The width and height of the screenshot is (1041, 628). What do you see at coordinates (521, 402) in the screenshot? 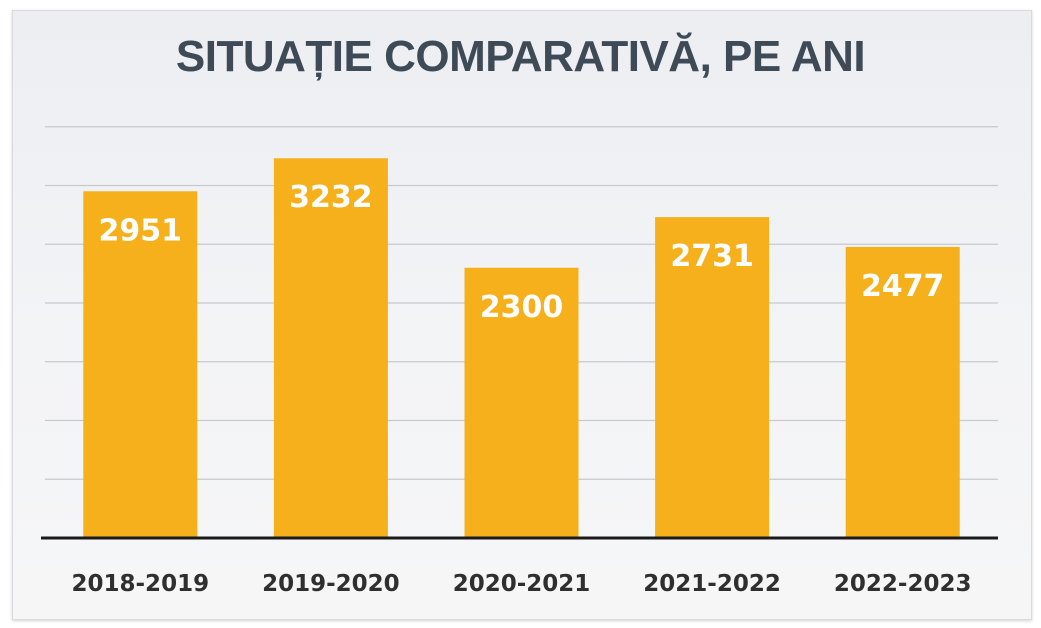
I see `bar-2020-2021` at bounding box center [521, 402].